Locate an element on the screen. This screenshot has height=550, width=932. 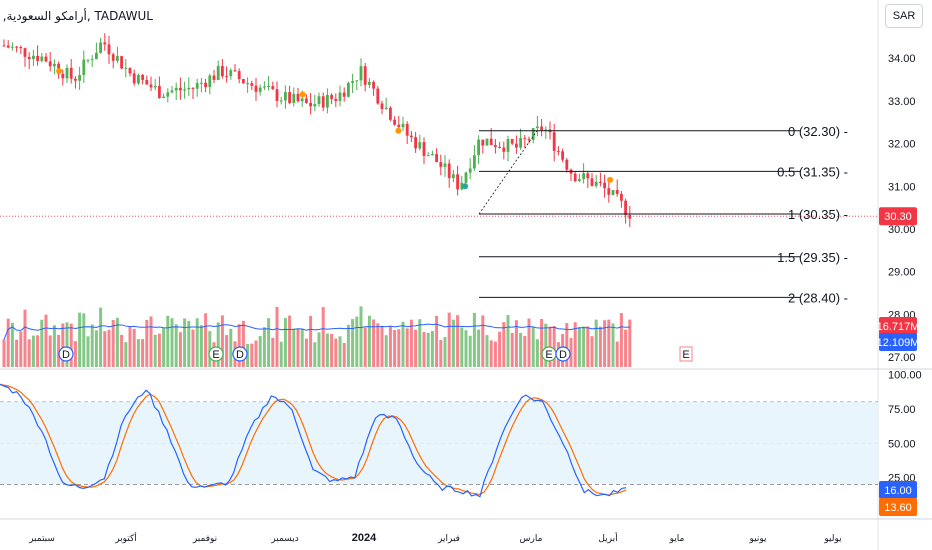
price-tick-label: 34.00 is located at coordinates (902, 59).